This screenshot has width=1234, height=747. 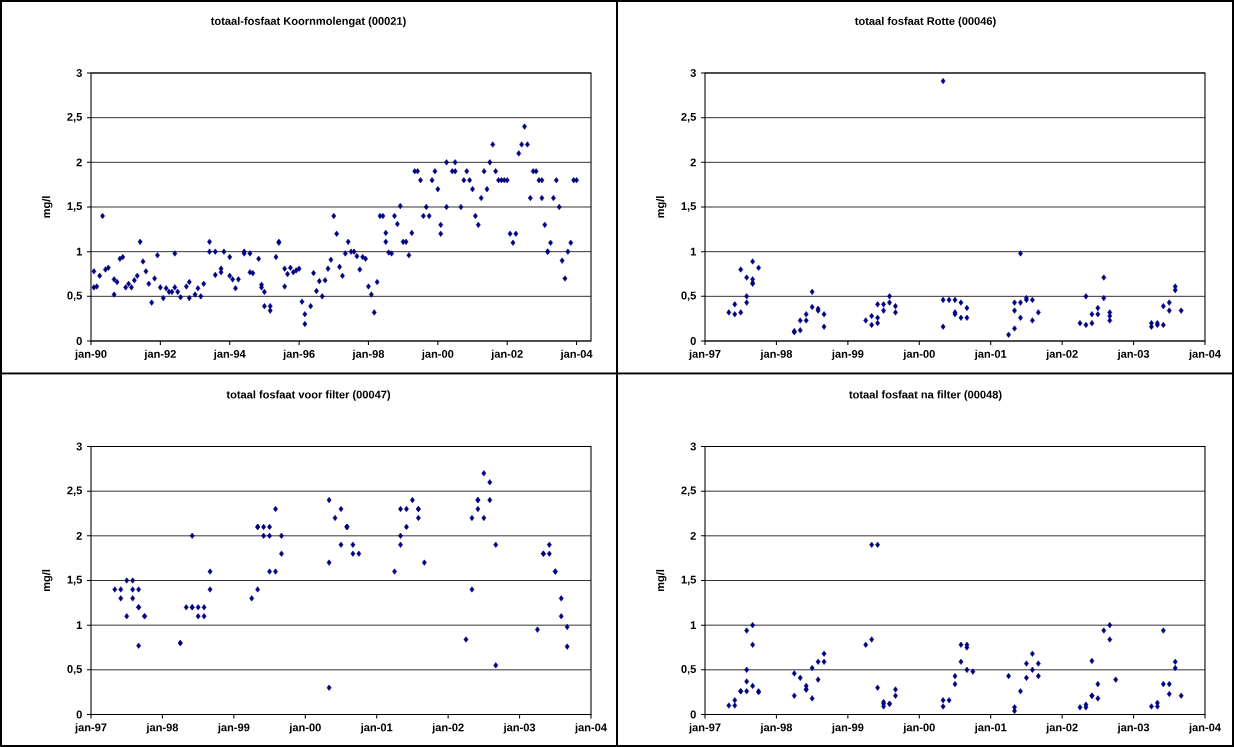 What do you see at coordinates (925, 395) in the screenshot?
I see `chart-title: totaal fosfaat na filter (00048)` at bounding box center [925, 395].